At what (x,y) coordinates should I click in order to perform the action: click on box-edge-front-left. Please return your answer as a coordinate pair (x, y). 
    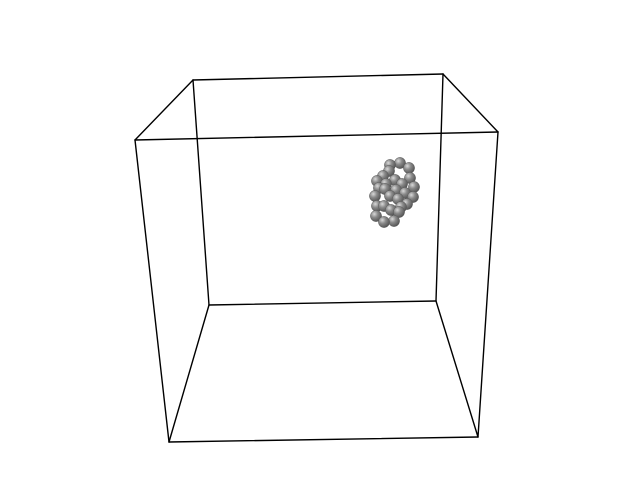
    Looking at the image, I should click on (152, 291).